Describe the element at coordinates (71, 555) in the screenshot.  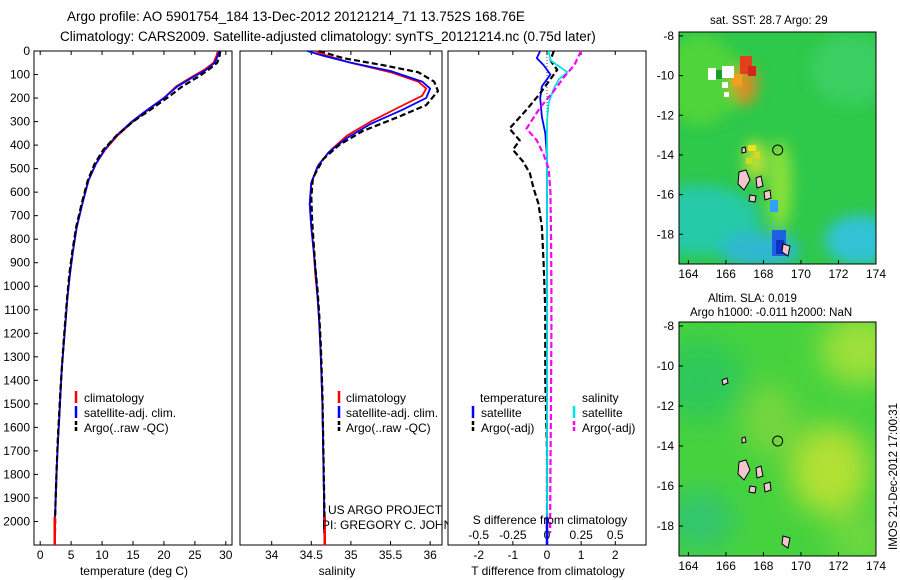
I see `temperature-tick-label: 5` at that location.